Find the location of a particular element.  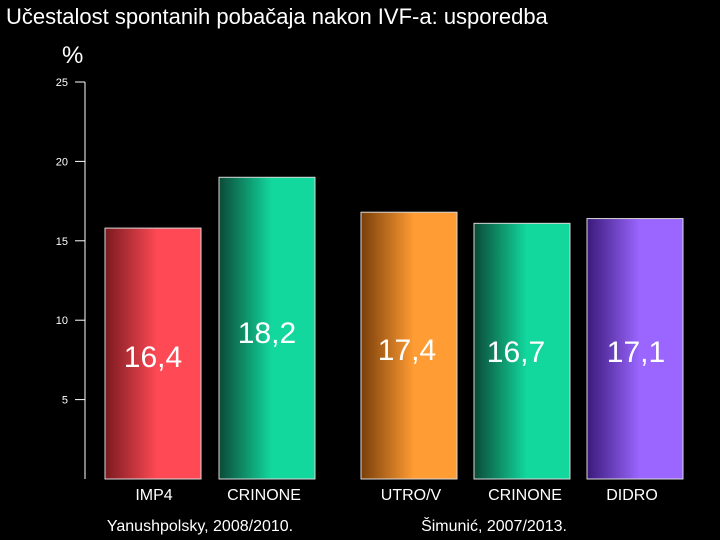

y-axis: 5 10 15 20 25 is located at coordinates (71, 278).